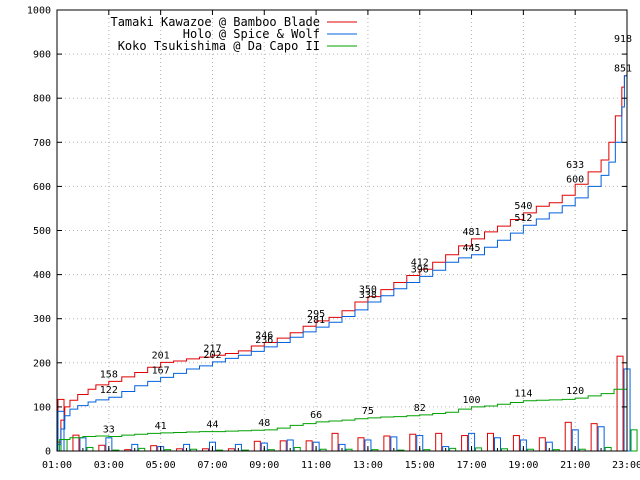 This screenshot has width=640, height=480. I want to click on data-label: 412, so click(420, 262).